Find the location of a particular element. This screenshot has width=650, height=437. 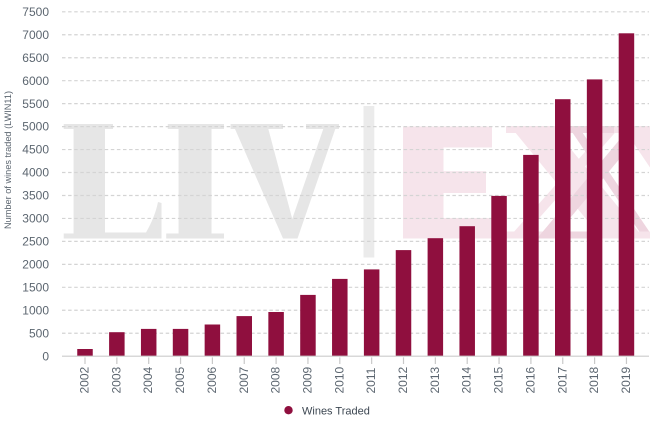

svg-text: 4500 is located at coordinates (35, 150).